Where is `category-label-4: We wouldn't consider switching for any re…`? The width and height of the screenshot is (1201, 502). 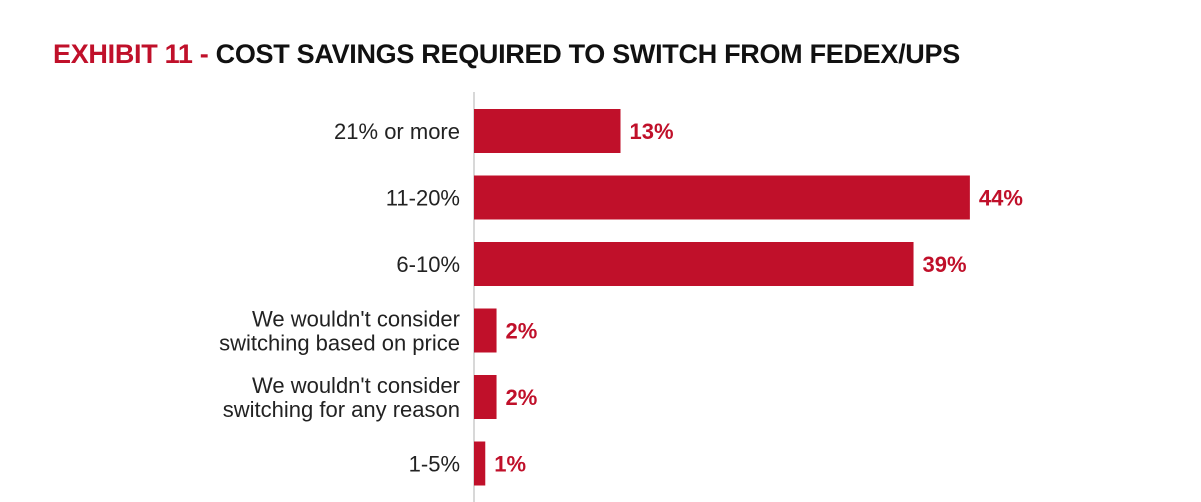 category-label-4: We wouldn't consider switching for any re… is located at coordinates (341, 397).